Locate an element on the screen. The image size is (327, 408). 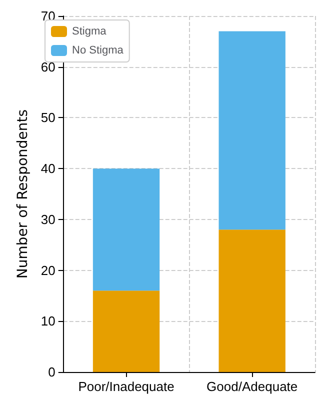
y-tick-label: 10 is located at coordinates (48, 321).